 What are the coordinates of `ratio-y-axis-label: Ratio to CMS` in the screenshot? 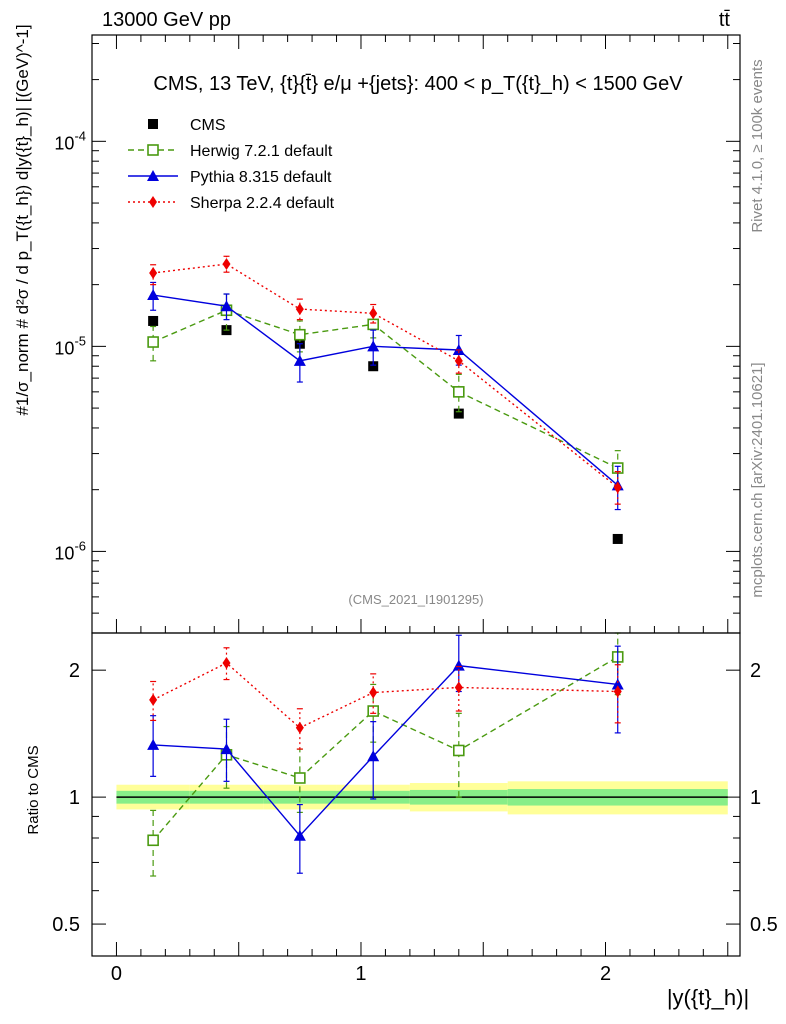 It's located at (33, 789).